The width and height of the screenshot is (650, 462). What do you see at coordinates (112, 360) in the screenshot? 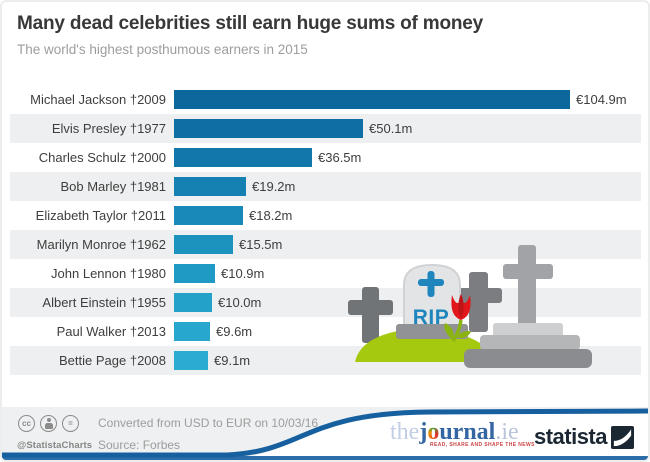
I see `row-label: Bettie Page †2008` at bounding box center [112, 360].